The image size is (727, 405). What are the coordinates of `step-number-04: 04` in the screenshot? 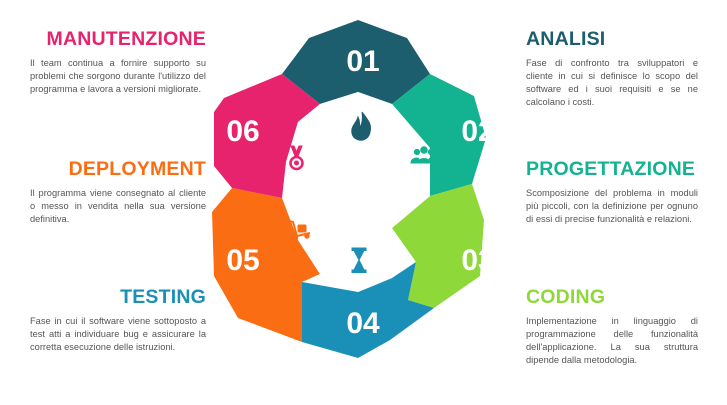 It's located at (363, 323).